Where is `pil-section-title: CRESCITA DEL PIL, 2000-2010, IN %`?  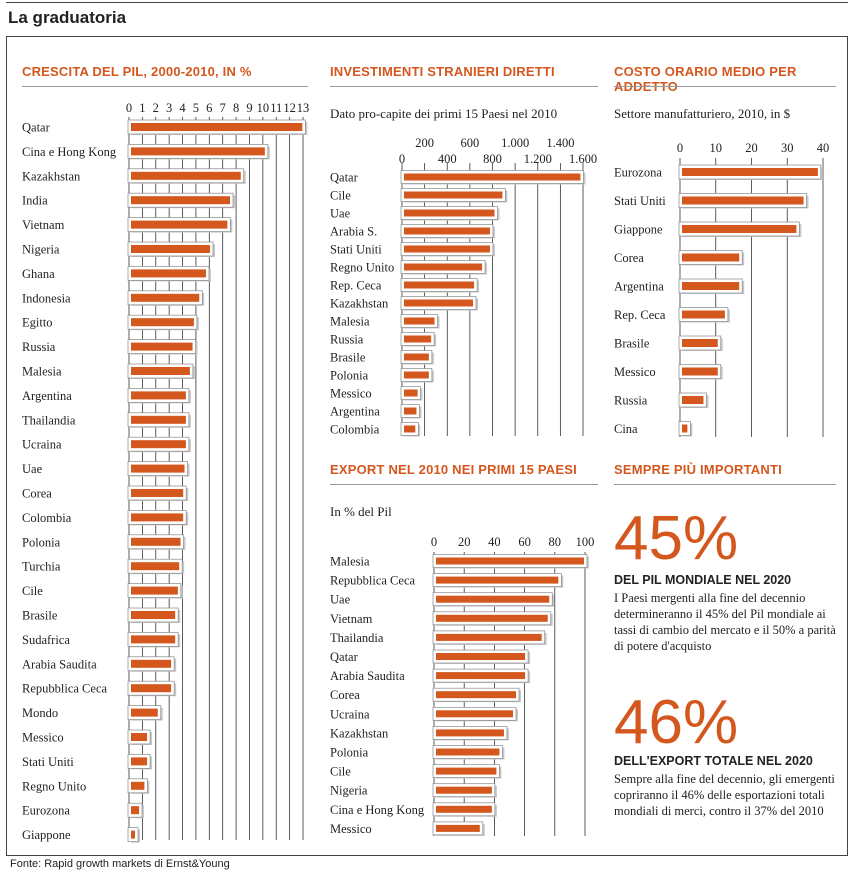
pil-section-title: CRESCITA DEL PIL, 2000-2010, IN % is located at coordinates (137, 71).